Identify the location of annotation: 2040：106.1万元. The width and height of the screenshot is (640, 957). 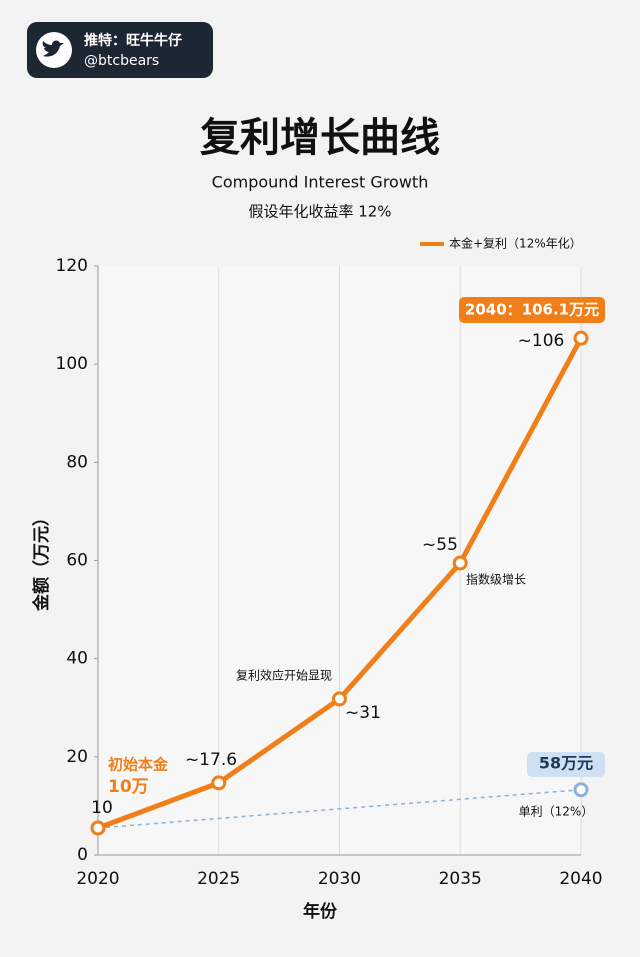
(532, 310).